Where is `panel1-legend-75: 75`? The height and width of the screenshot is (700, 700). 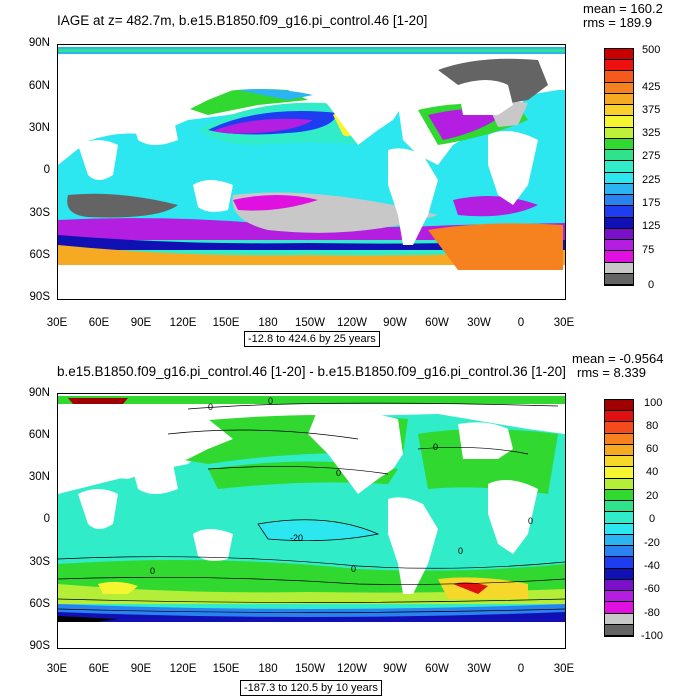 panel1-legend-75: 75 is located at coordinates (648, 250).